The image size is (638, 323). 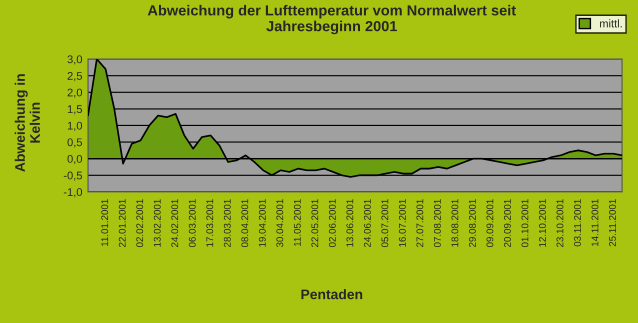 What do you see at coordinates (104, 222) in the screenshot?
I see `x-tick-label: 11.01.2001` at bounding box center [104, 222].